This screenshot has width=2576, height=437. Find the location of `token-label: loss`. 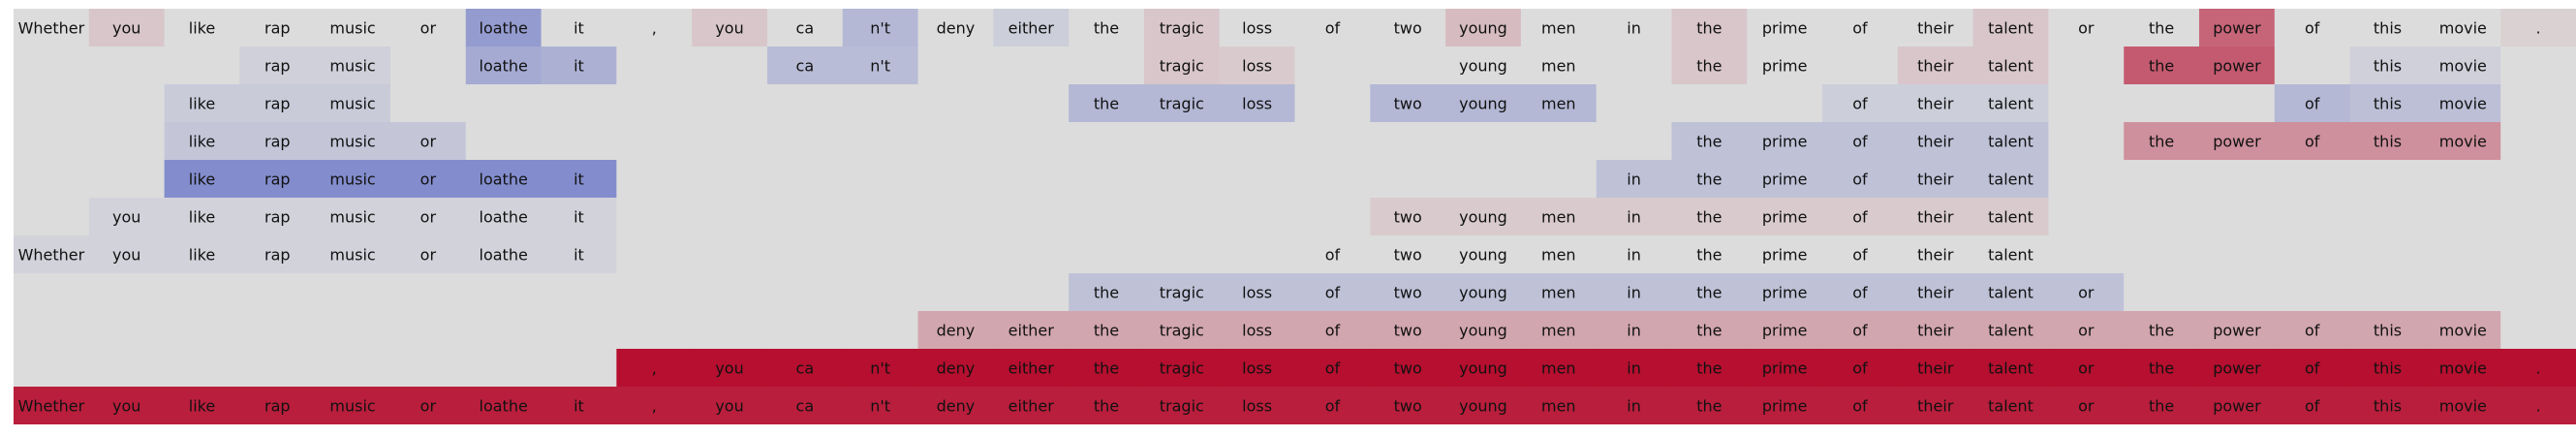

token-label: loss is located at coordinates (1257, 104).